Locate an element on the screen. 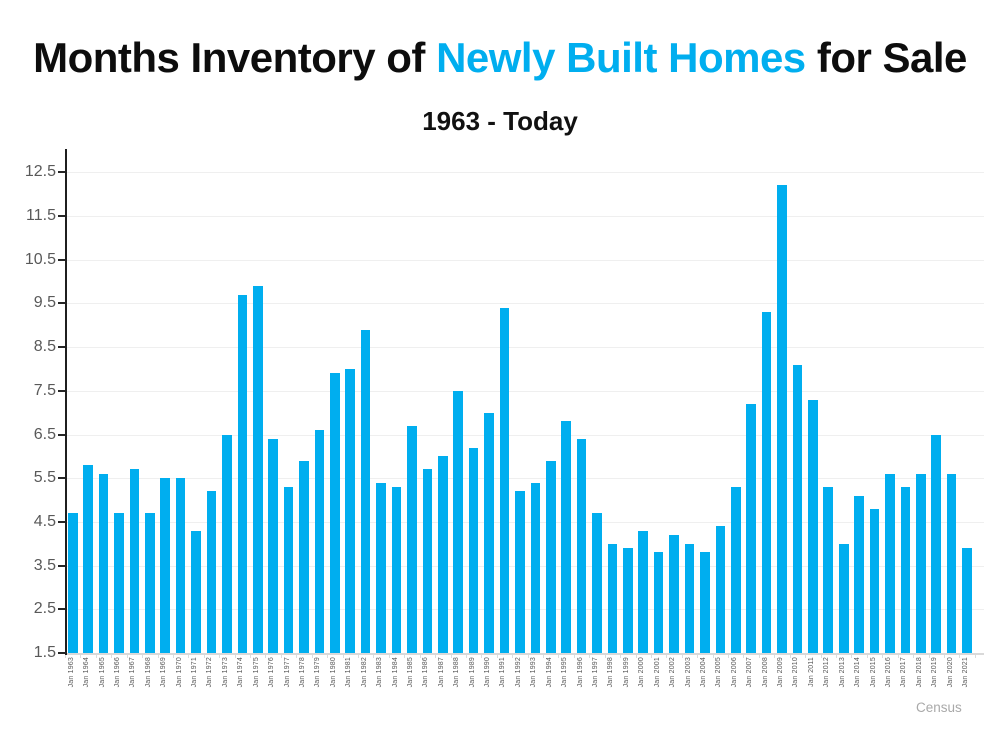 Image resolution: width=1000 pixels, height=750 pixels. x-tick-label: Jan 1989 is located at coordinates (472, 672).